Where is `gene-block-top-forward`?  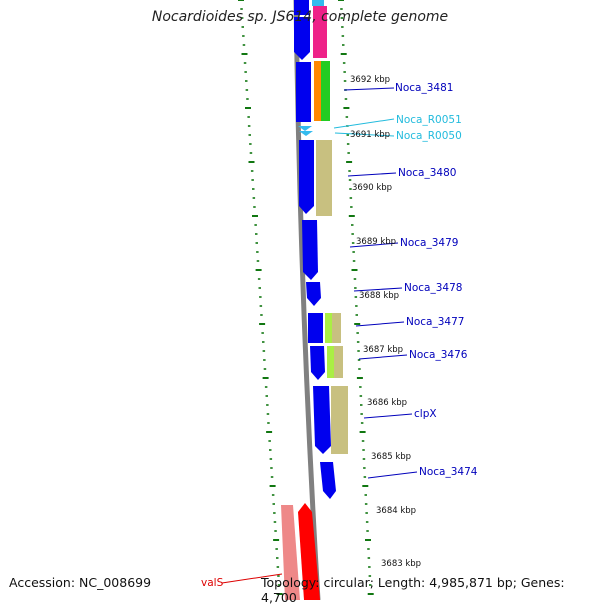 gene-block-top-forward is located at coordinates (301, 7).